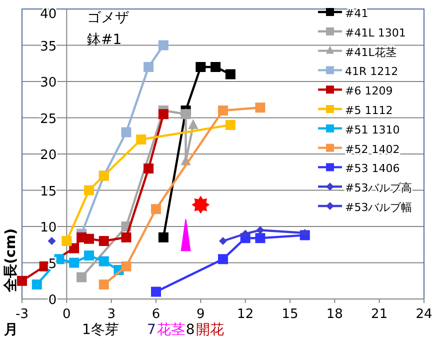 This screenshot has height=341, width=439. What do you see at coordinates (100, 330) in the screenshot?
I see `text: 1冬芽` at bounding box center [100, 330].